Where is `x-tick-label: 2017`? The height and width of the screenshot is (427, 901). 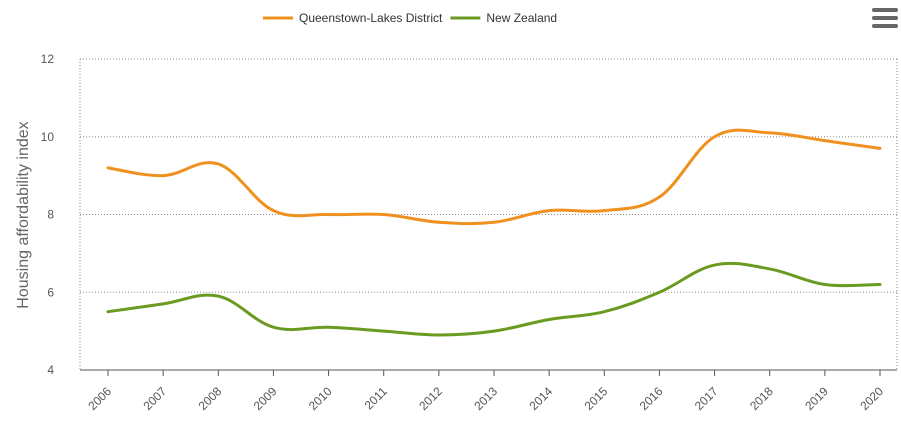
x-tick-label: 2017 is located at coordinates (706, 398).